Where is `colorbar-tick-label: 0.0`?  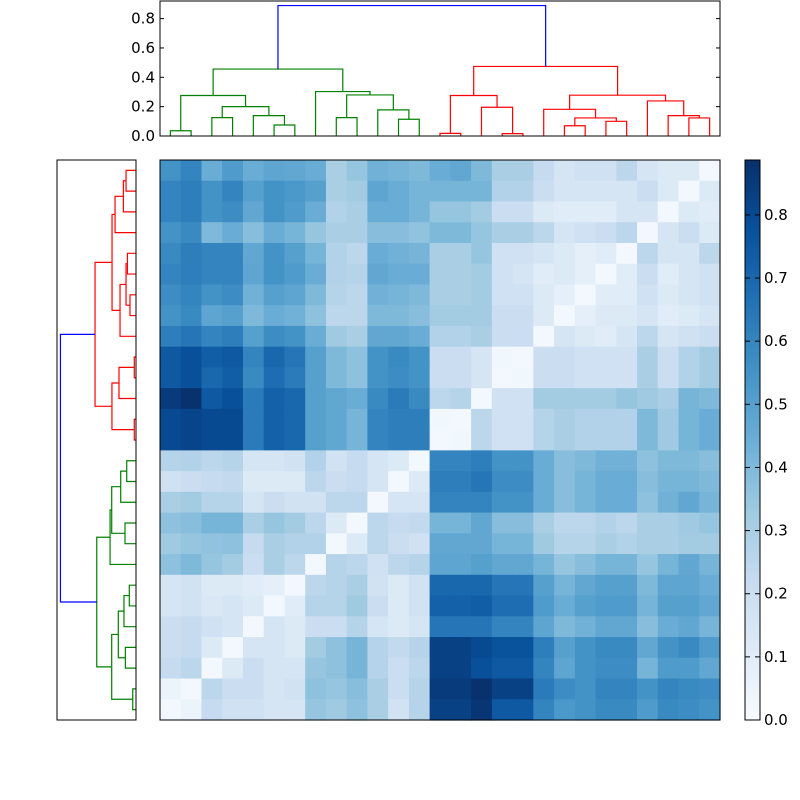
colorbar-tick-label: 0.0 is located at coordinates (776, 720).